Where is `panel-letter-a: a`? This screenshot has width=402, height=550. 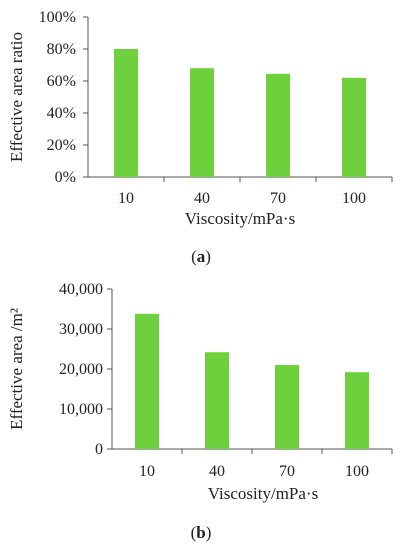 panel-letter-a: a is located at coordinates (201, 256).